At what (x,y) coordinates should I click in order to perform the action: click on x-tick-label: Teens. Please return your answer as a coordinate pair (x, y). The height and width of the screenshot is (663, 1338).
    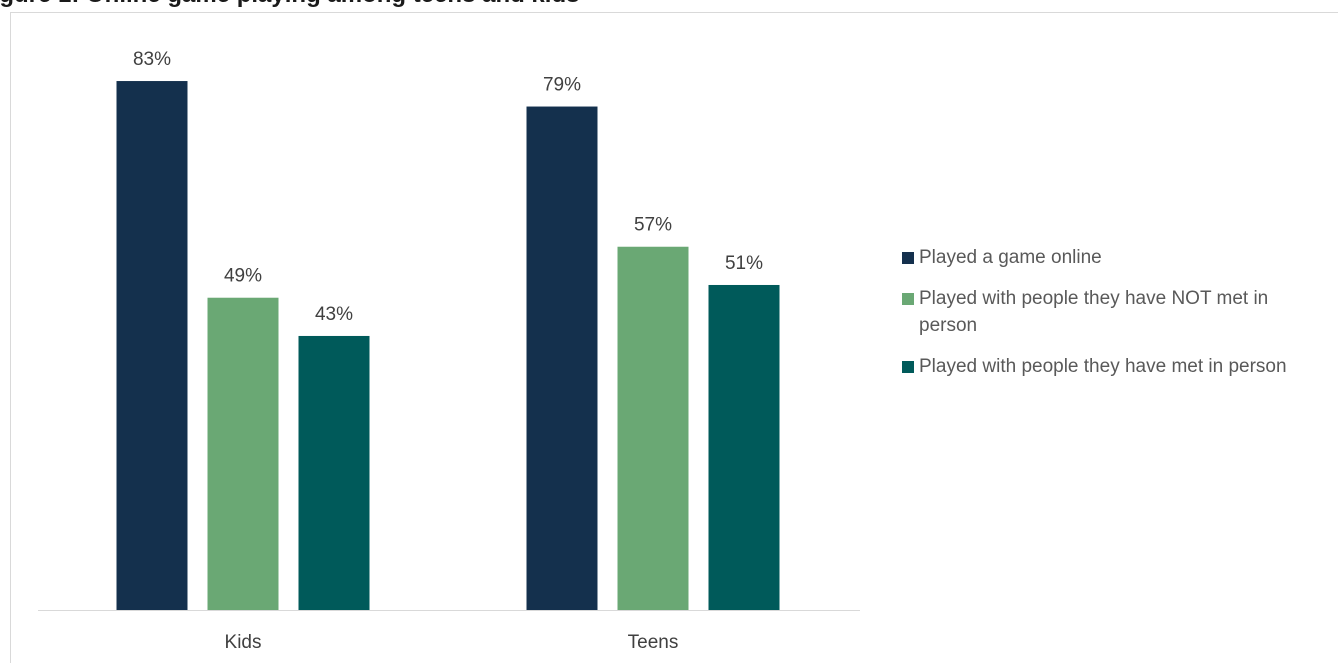
    Looking at the image, I should click on (653, 642).